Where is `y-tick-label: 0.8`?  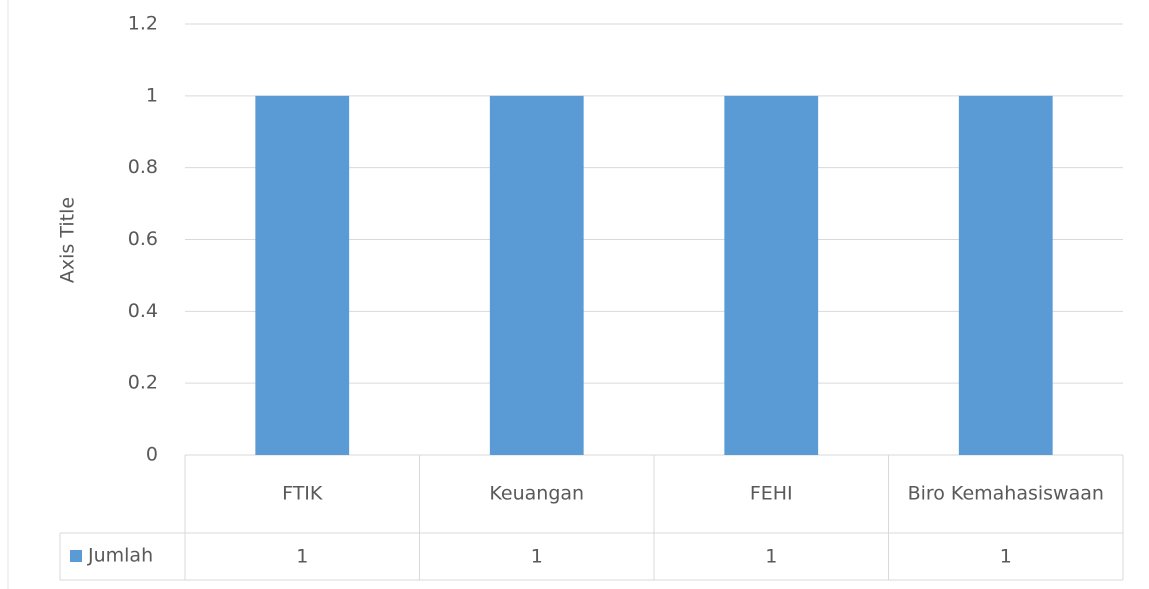 y-tick-label: 0.8 is located at coordinates (143, 167).